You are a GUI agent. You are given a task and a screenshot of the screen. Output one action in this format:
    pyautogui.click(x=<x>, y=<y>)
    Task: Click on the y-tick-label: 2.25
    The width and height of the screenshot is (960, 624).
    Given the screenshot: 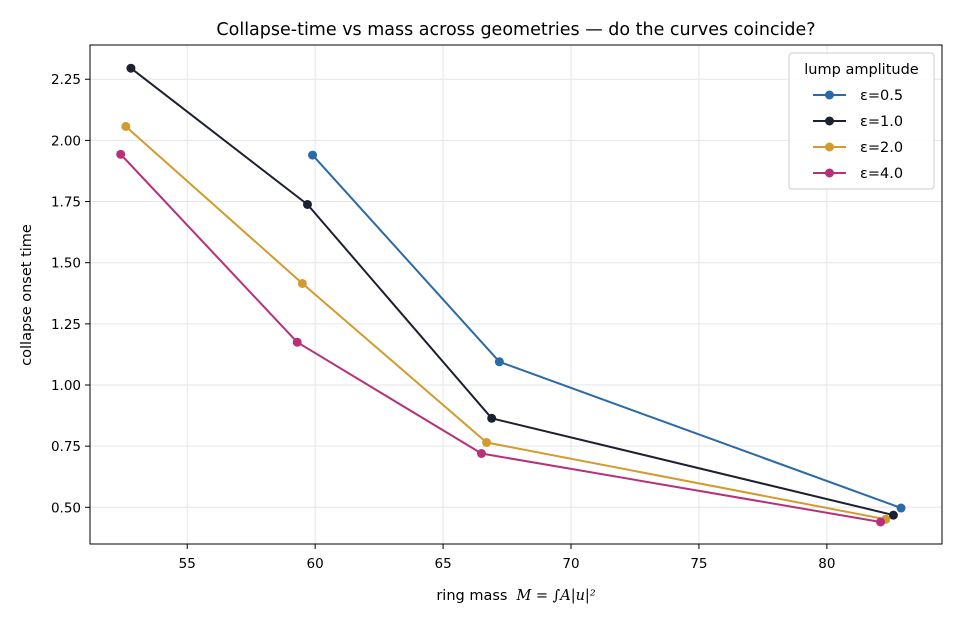 What is the action you would take?
    pyautogui.click(x=66, y=80)
    